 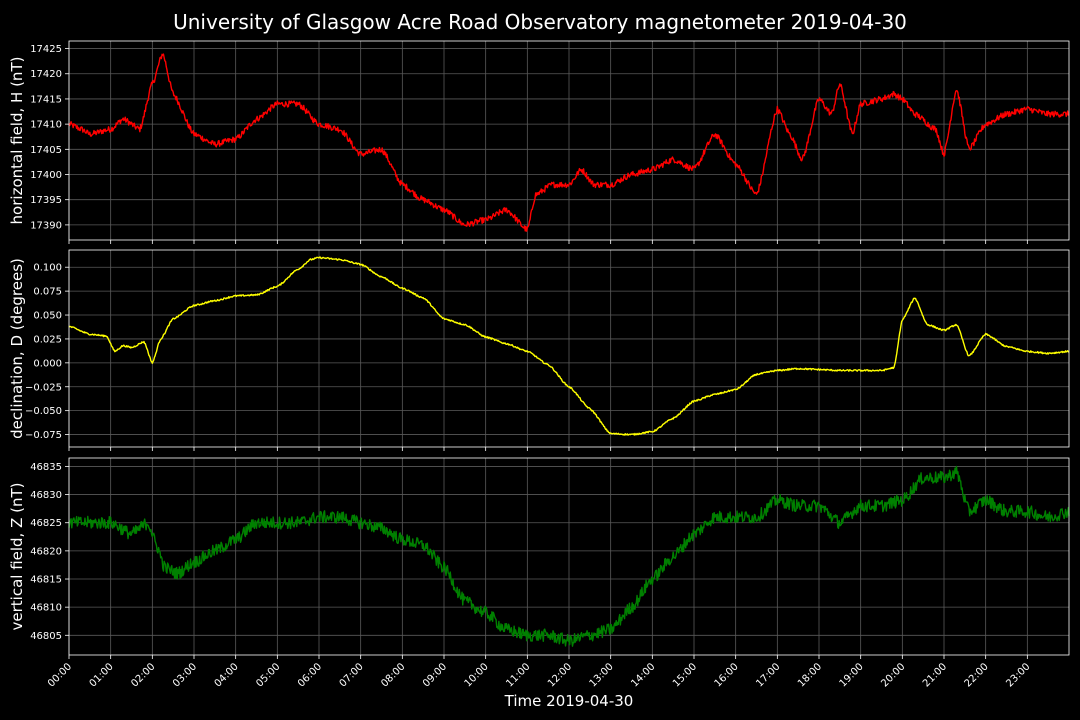 I want to click on y-tick-label: −0.075, so click(x=43, y=435).